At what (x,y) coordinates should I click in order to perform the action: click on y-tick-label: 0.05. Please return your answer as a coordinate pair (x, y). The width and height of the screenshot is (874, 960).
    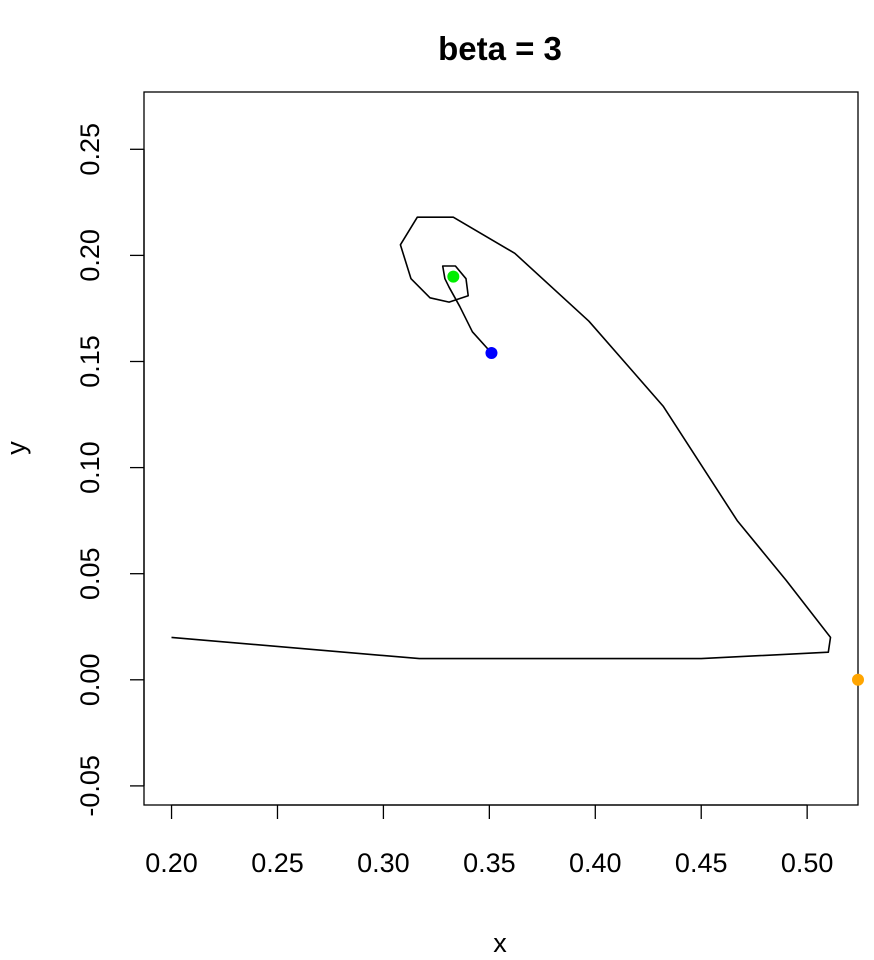
    Looking at the image, I should click on (90, 573).